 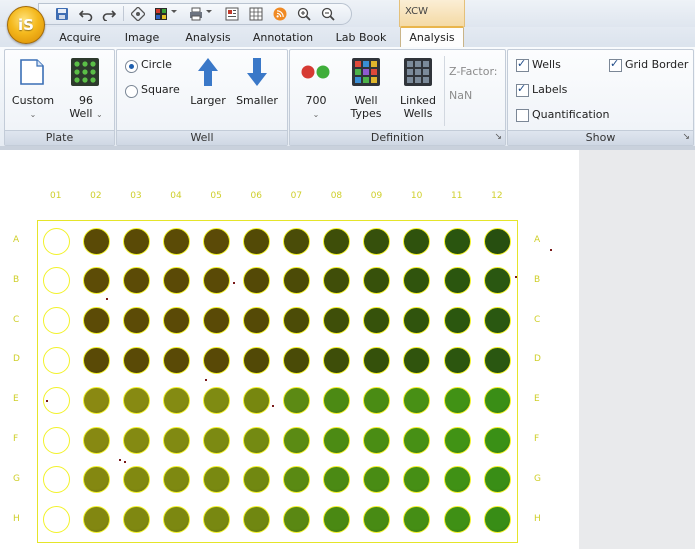 I want to click on well-H10, so click(x=417, y=520).